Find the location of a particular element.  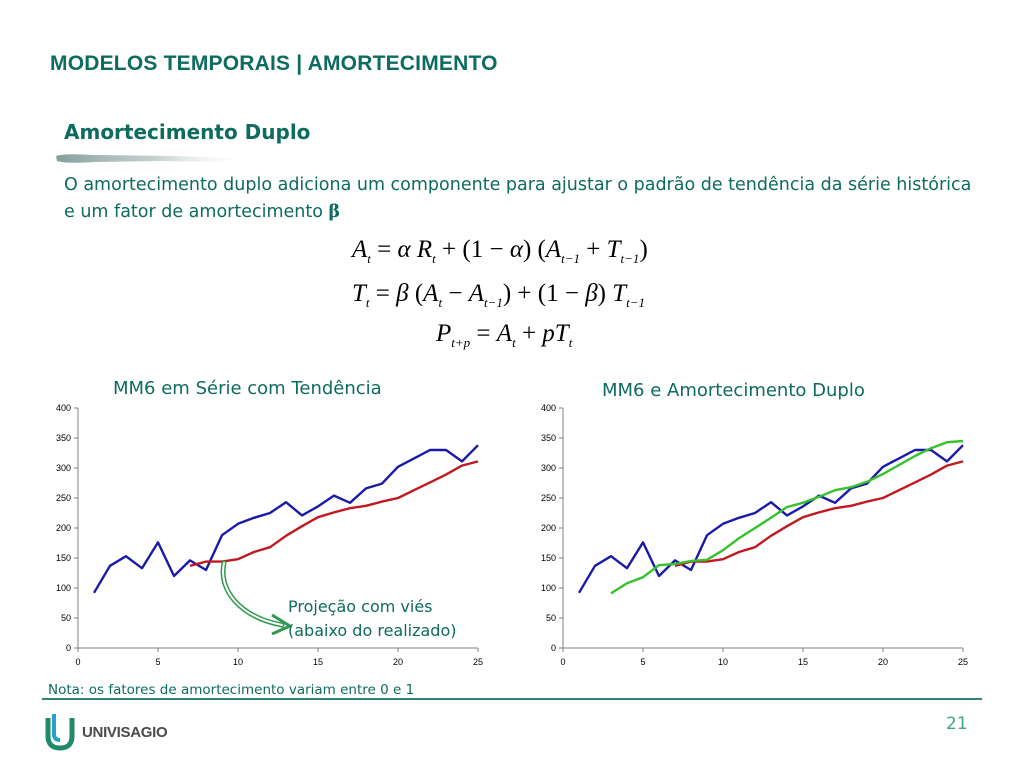

chart-1-title: MM6 em Série com Tendência is located at coordinates (247, 388).